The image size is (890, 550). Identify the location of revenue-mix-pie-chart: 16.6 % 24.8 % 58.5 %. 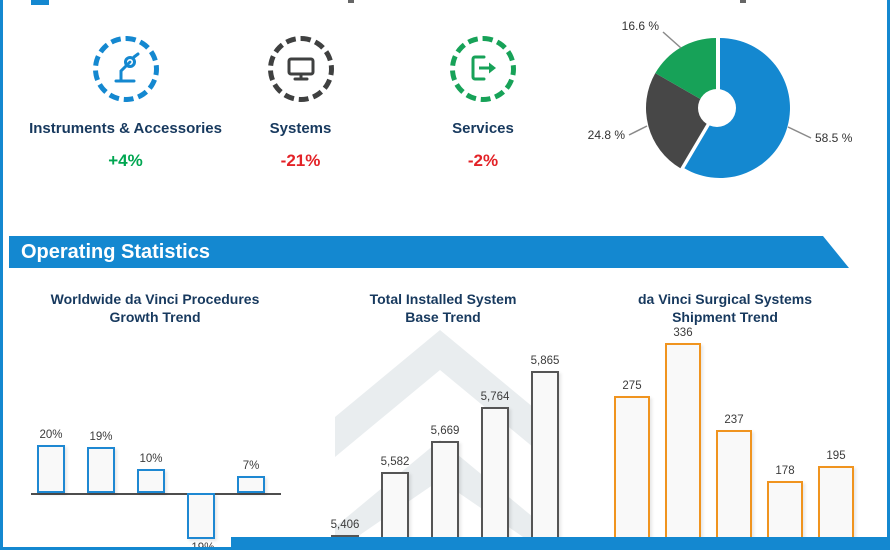
(720, 98).